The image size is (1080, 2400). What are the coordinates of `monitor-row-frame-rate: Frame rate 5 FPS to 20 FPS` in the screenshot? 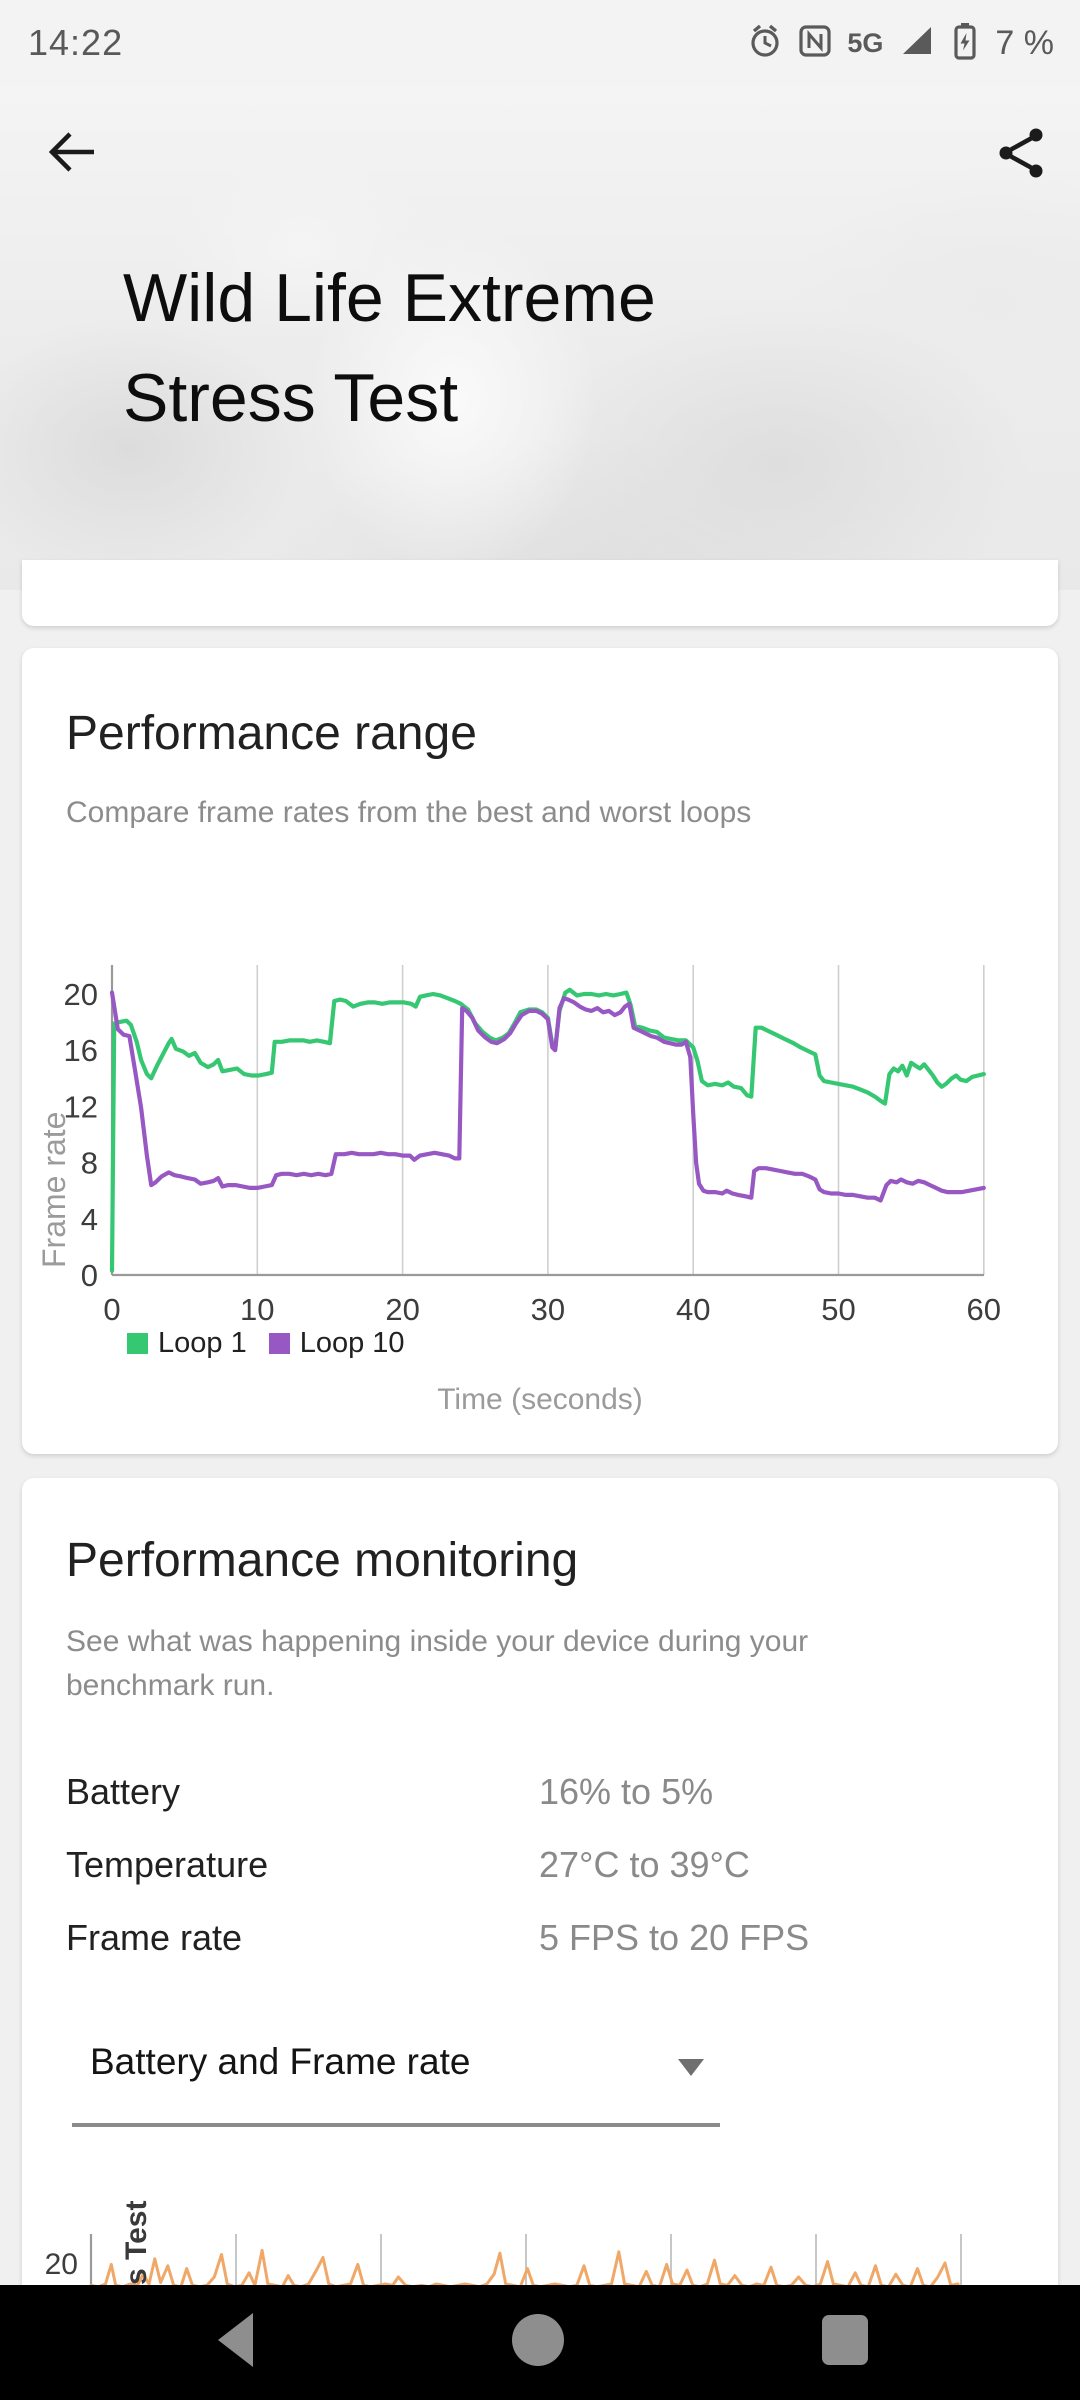 It's located at (540, 1938).